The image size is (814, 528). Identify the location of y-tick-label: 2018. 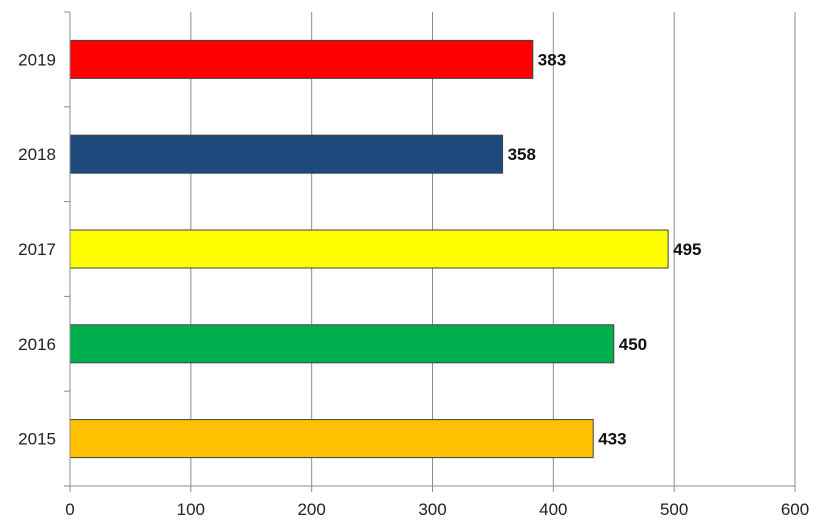
(37, 154).